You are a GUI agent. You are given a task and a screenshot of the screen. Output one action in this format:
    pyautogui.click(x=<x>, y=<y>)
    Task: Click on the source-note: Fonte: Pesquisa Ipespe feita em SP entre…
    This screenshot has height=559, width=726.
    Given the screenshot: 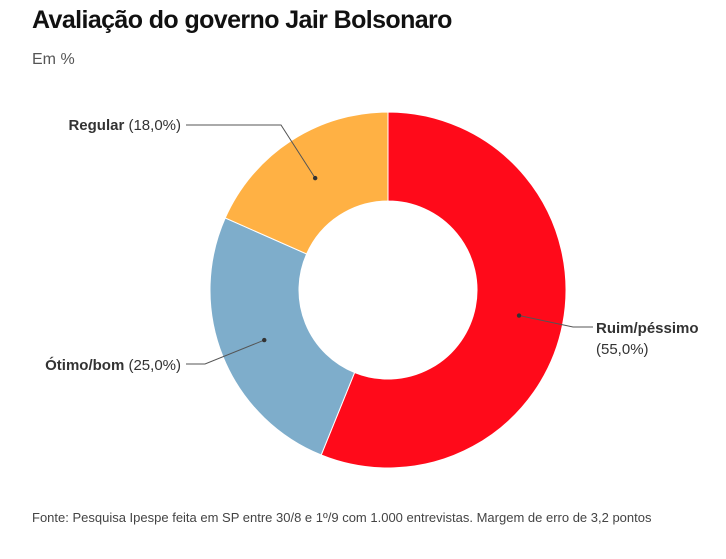 What is the action you would take?
    pyautogui.click(x=342, y=517)
    